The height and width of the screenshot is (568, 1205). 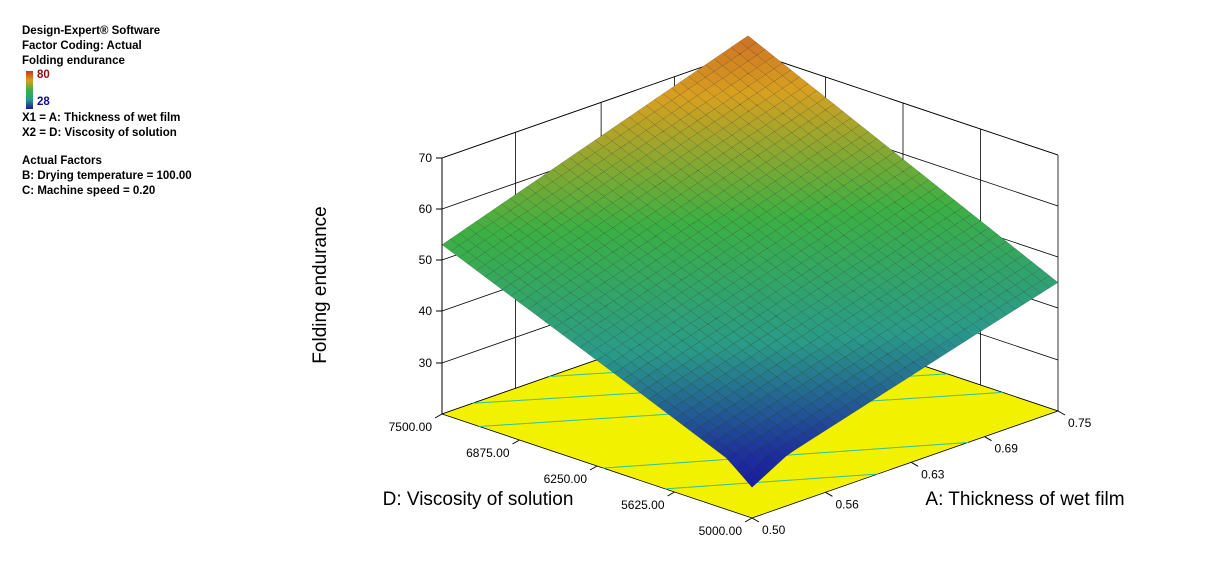 What do you see at coordinates (73, 61) in the screenshot?
I see `response-name: Folding endurance` at bounding box center [73, 61].